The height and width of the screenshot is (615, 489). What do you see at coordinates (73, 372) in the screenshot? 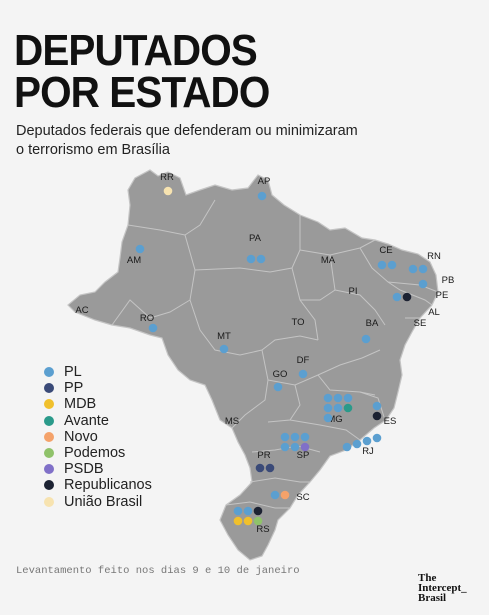
I see `legend-label: PL` at bounding box center [73, 372].